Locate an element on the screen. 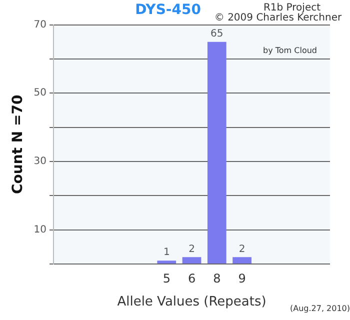 The image size is (350, 320). x-tick-label: 5 is located at coordinates (166, 278).